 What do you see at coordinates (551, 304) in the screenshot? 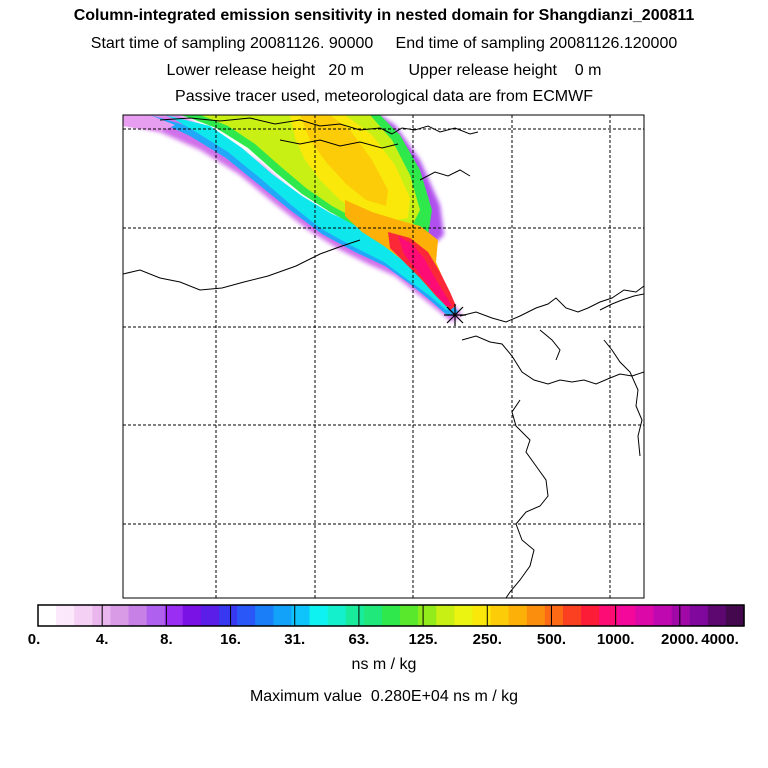
I see `coastline-bohai` at bounding box center [551, 304].